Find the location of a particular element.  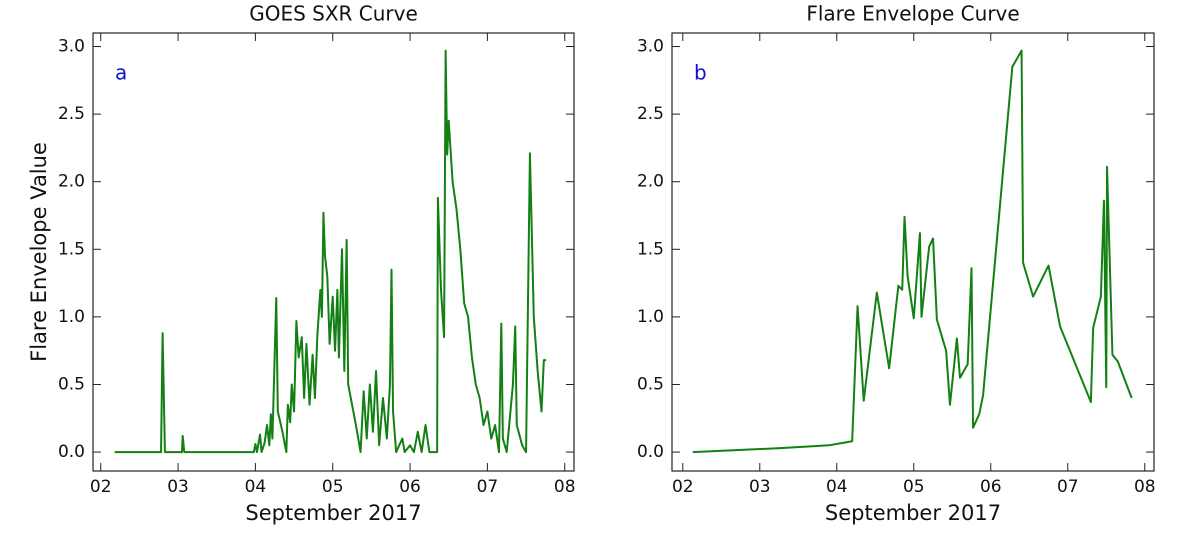

chart-title: Flare Envelope Curve is located at coordinates (912, 14).